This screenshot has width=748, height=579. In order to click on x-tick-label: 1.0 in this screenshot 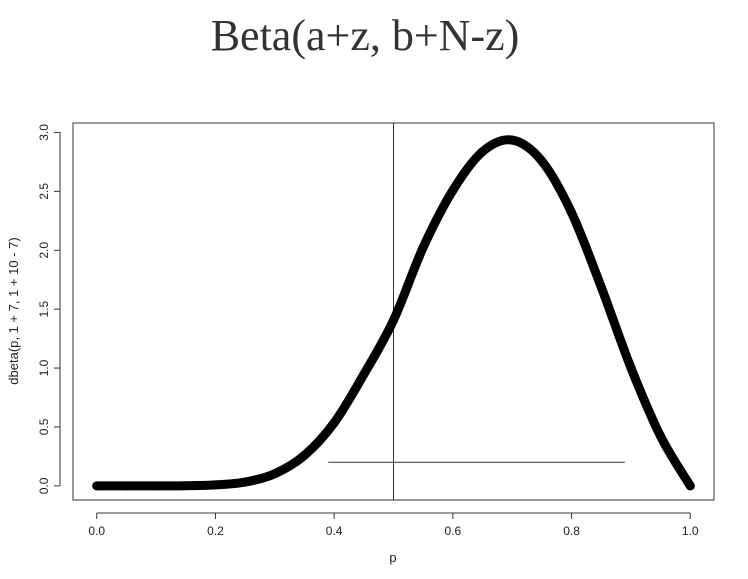, I will do `click(690, 531)`.